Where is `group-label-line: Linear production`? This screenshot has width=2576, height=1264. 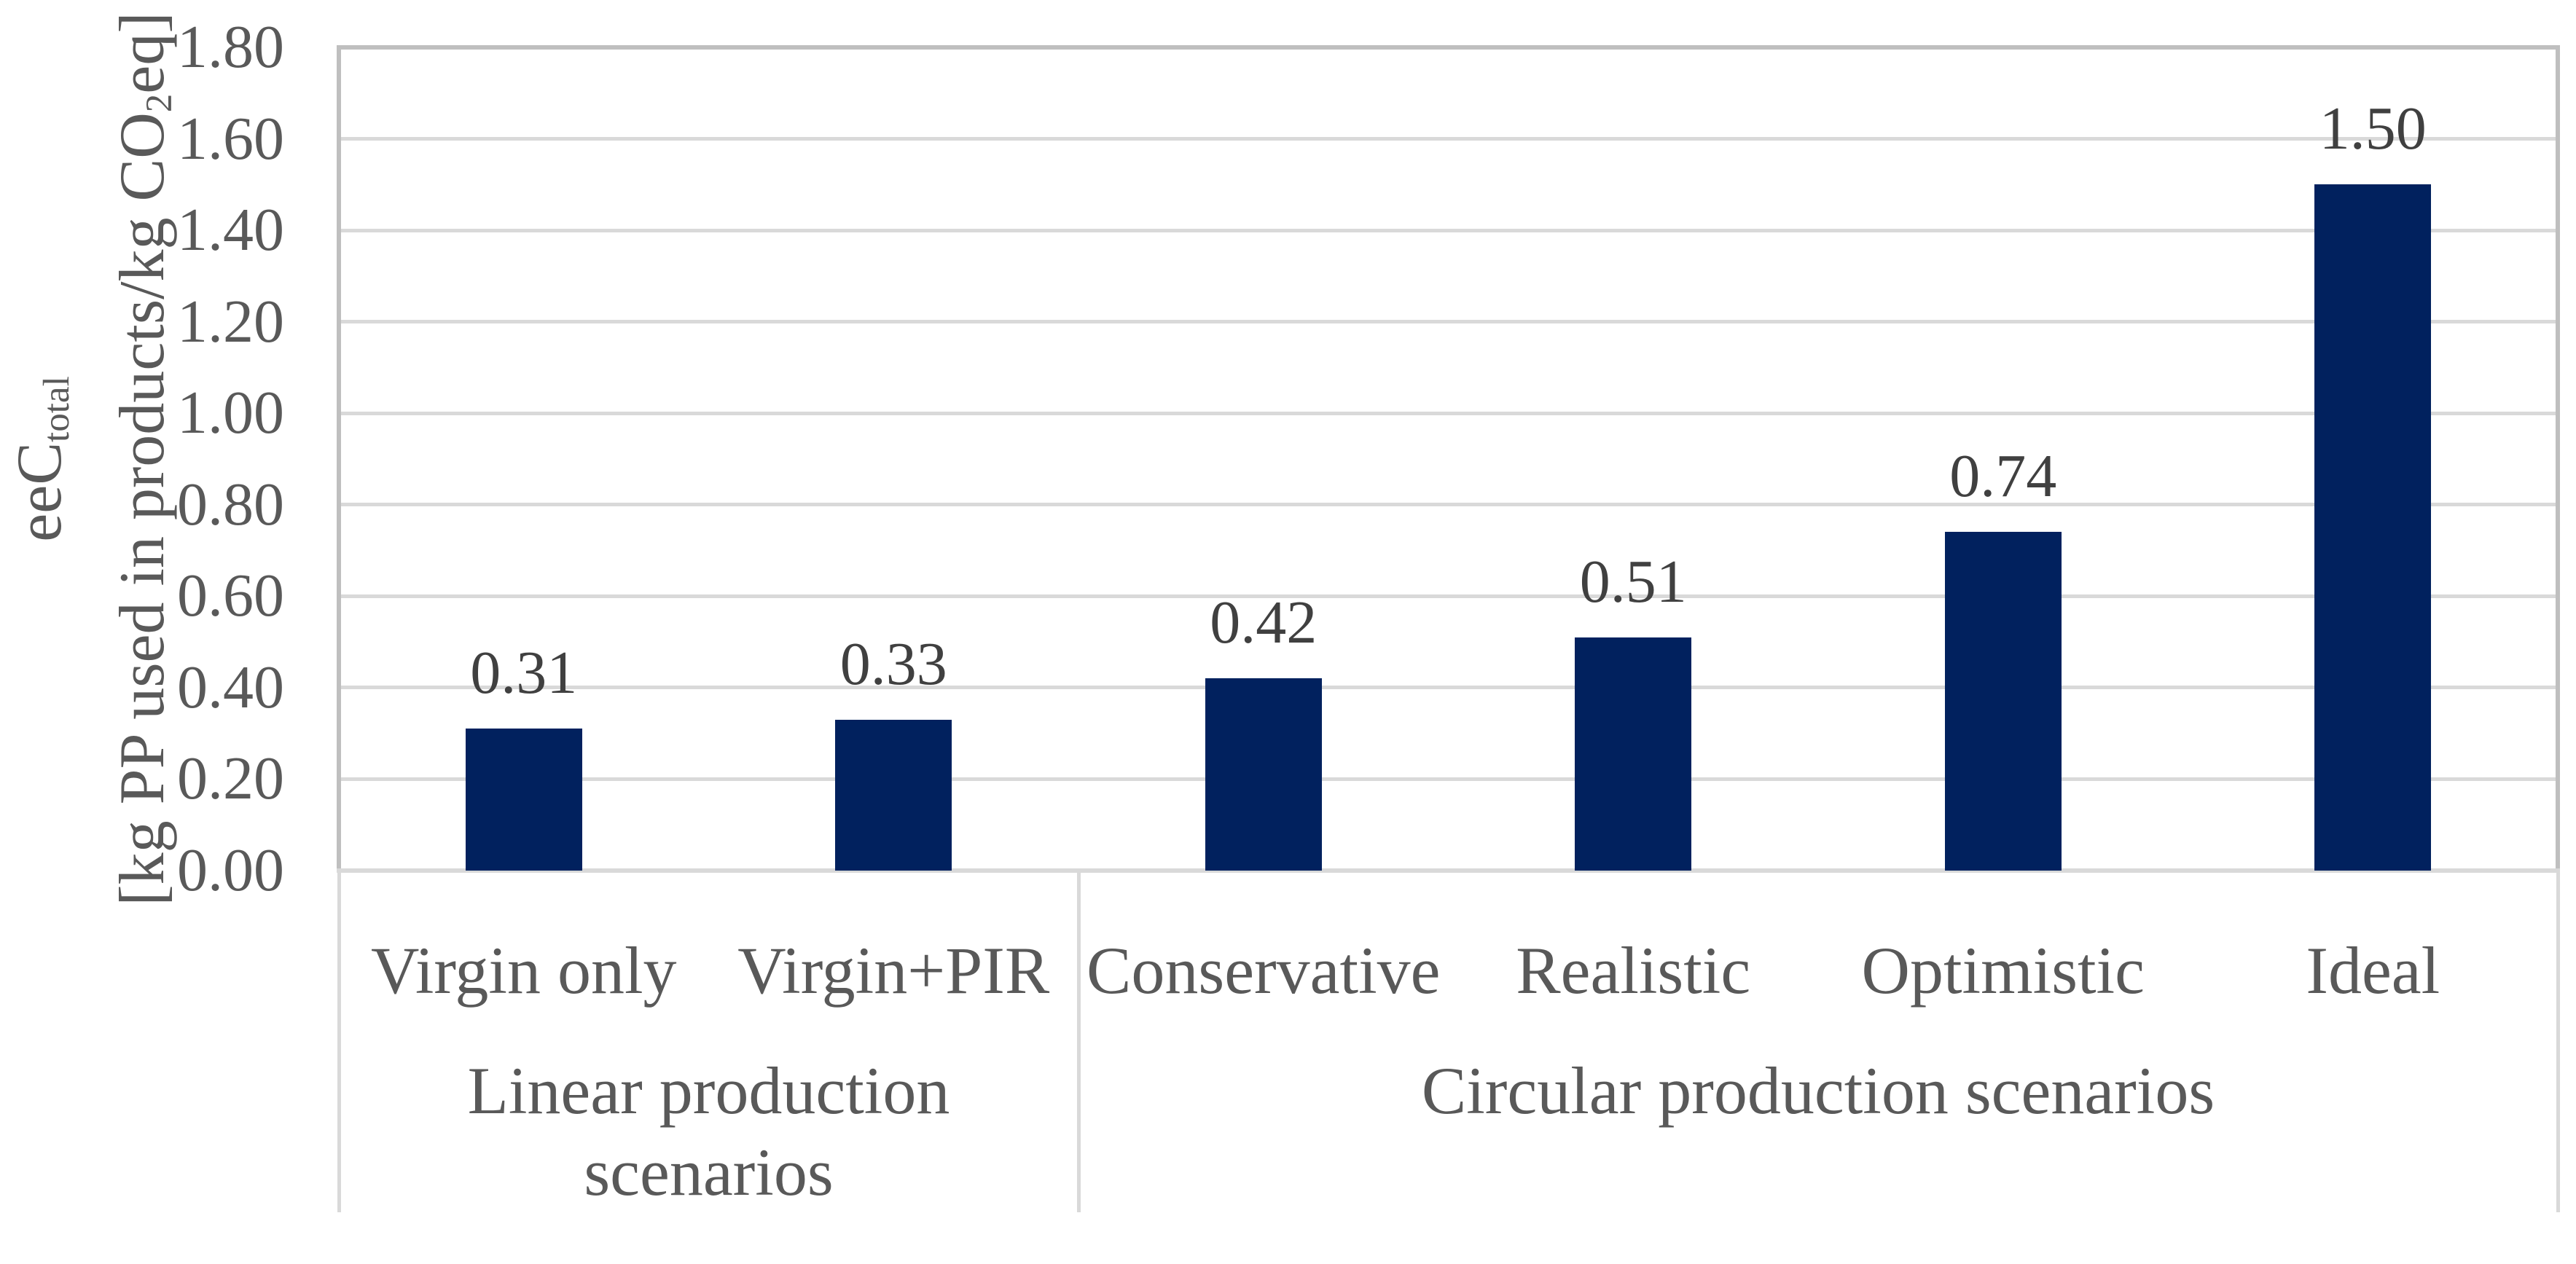 group-label-line: Linear production is located at coordinates (708, 1090).